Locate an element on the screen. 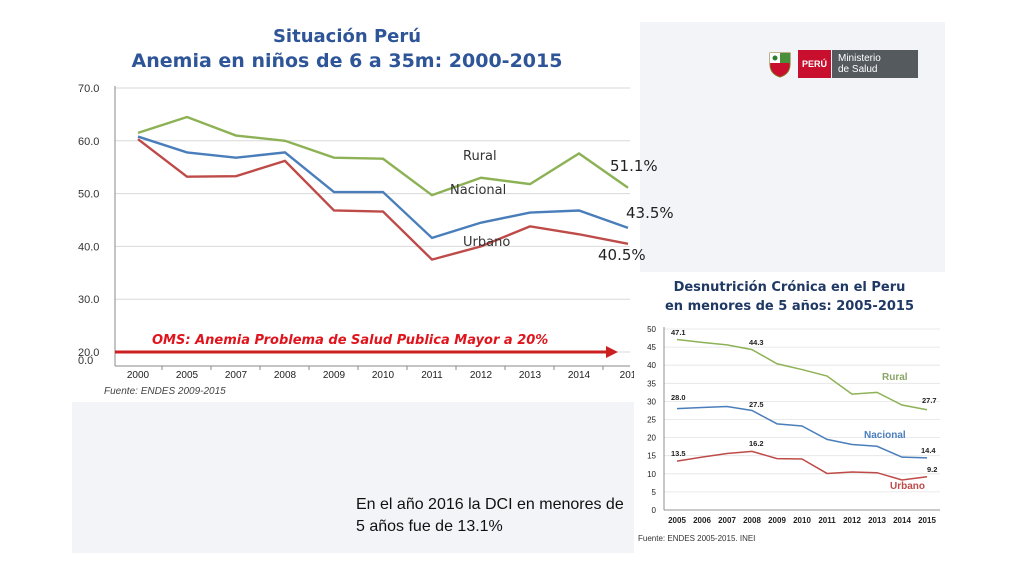 The width and height of the screenshot is (1024, 576). dci-y-tick-label: 10 is located at coordinates (651, 474).